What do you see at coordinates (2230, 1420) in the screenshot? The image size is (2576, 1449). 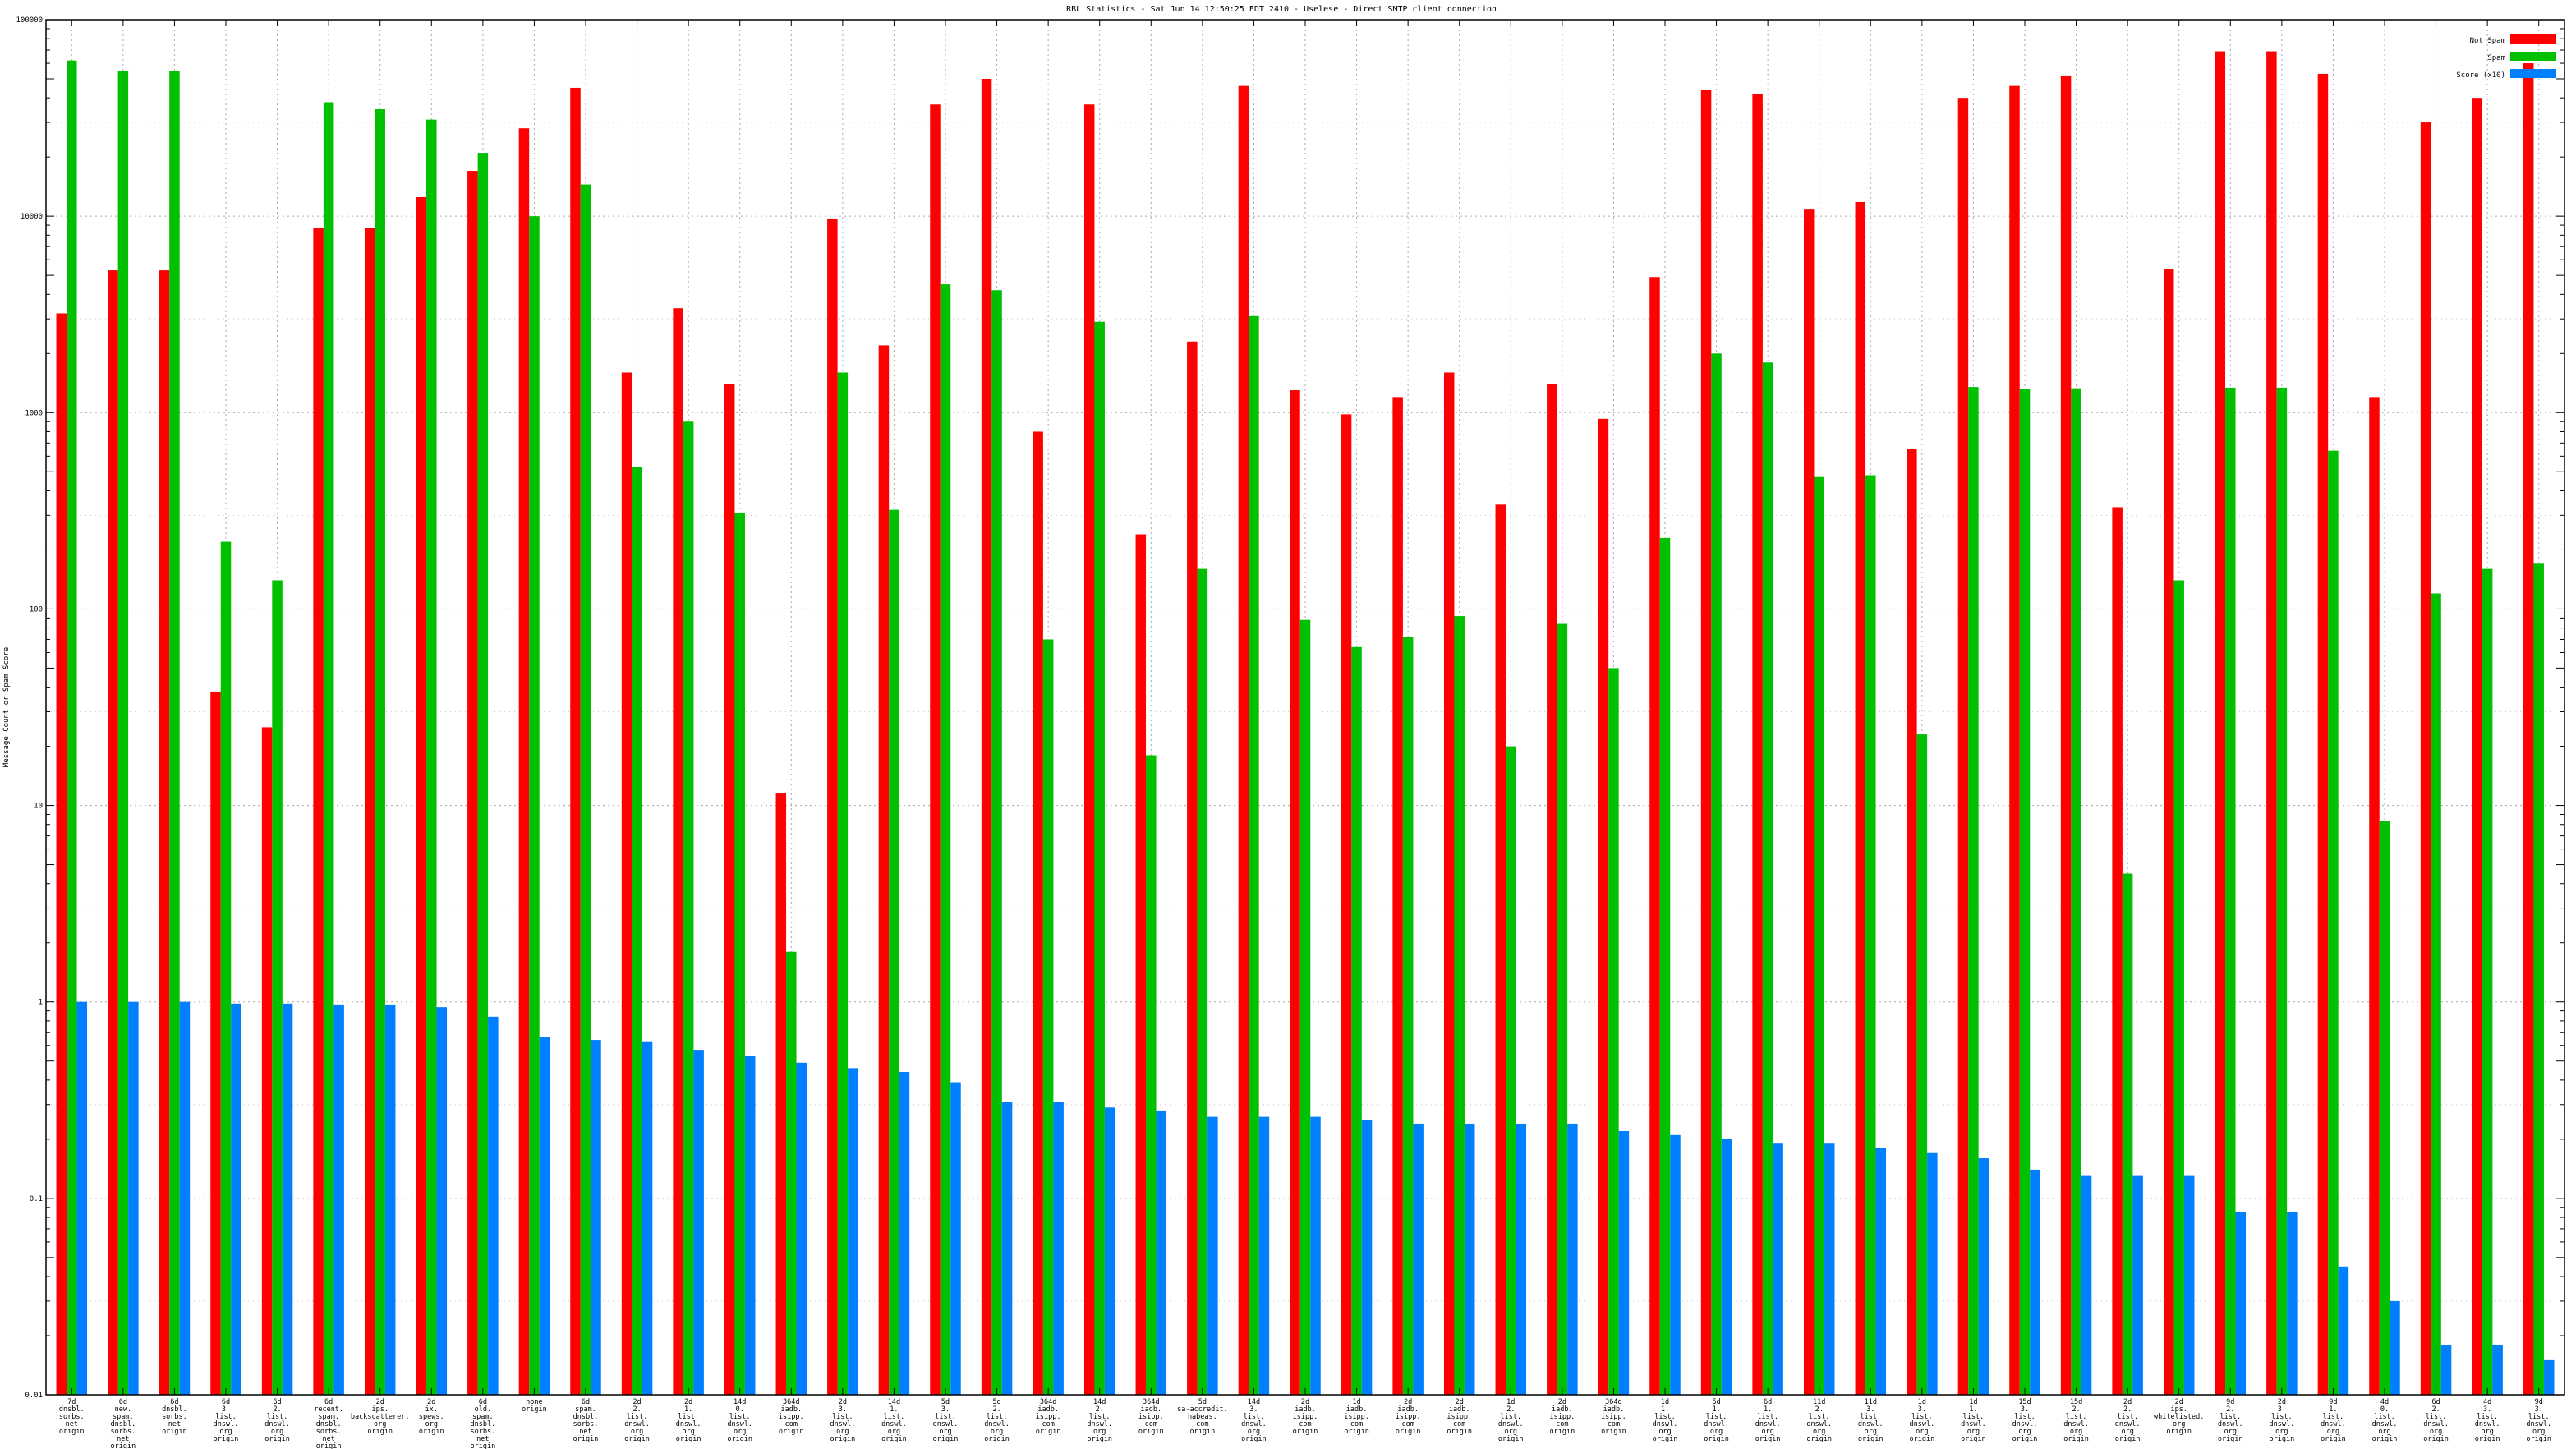 I see `x-tick-label: 9d 2. list. dnswl. org origin` at bounding box center [2230, 1420].